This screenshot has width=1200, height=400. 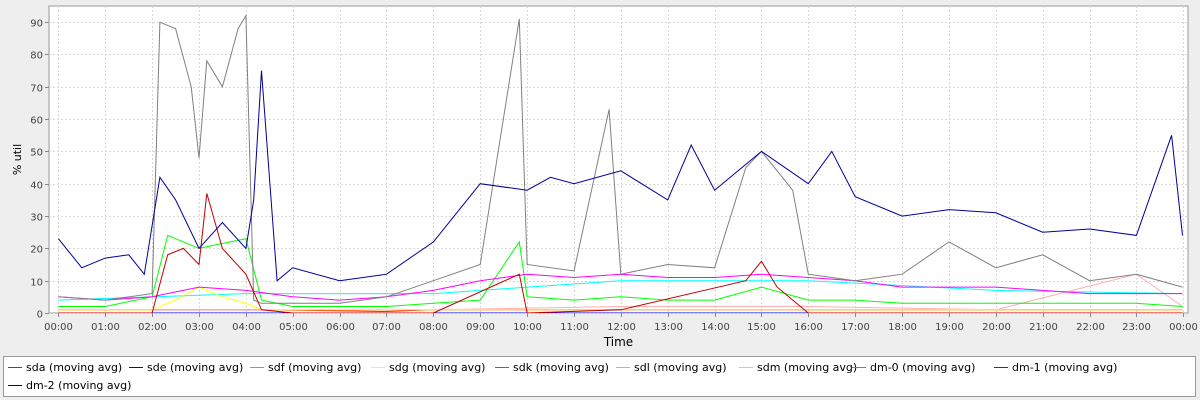 What do you see at coordinates (621, 327) in the screenshot?
I see `x-tick-label: 12:00` at bounding box center [621, 327].